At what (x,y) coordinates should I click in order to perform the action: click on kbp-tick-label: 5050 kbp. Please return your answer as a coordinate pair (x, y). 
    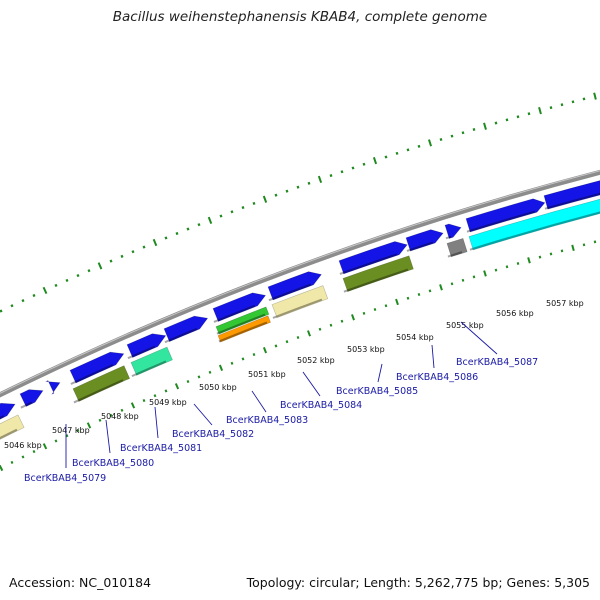
    Looking at the image, I should click on (218, 387).